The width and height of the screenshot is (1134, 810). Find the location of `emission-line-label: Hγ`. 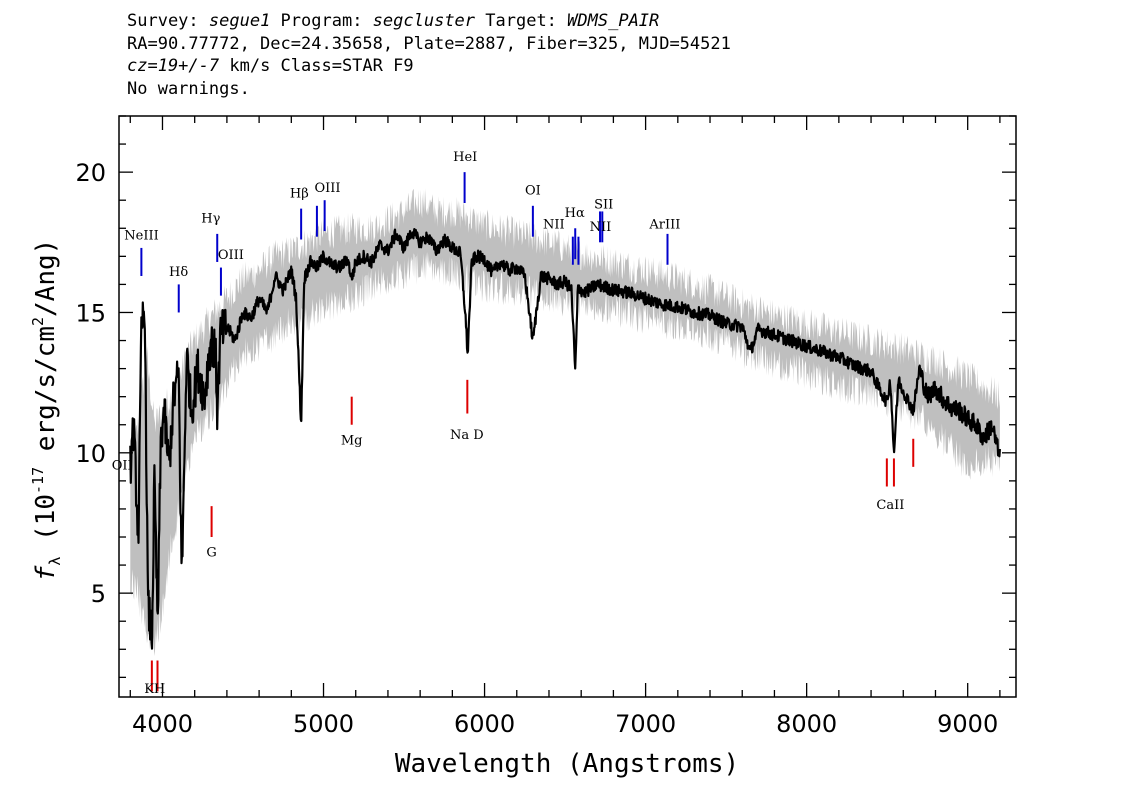

emission-line-label: Hγ is located at coordinates (210, 219).